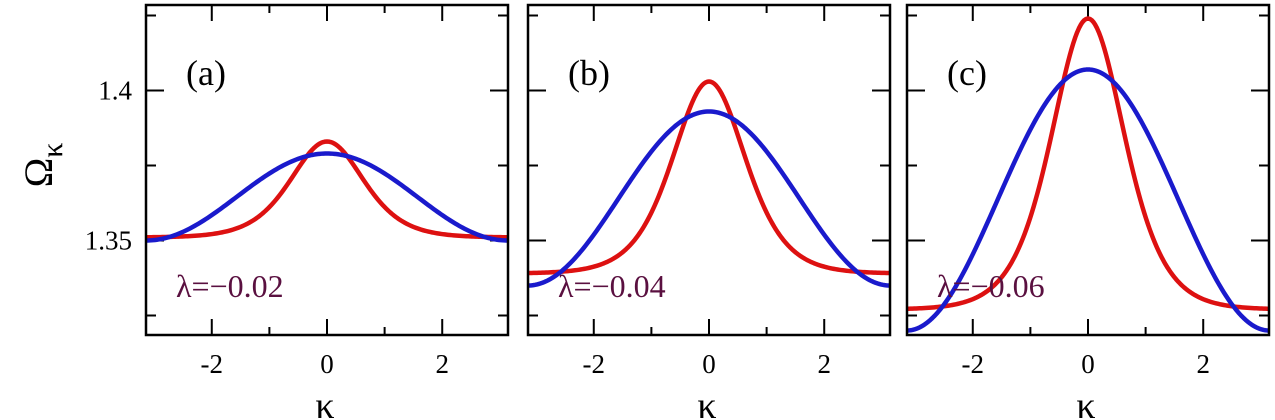  Describe the element at coordinates (206, 73) in the screenshot. I see `panel-label: (a)` at that location.